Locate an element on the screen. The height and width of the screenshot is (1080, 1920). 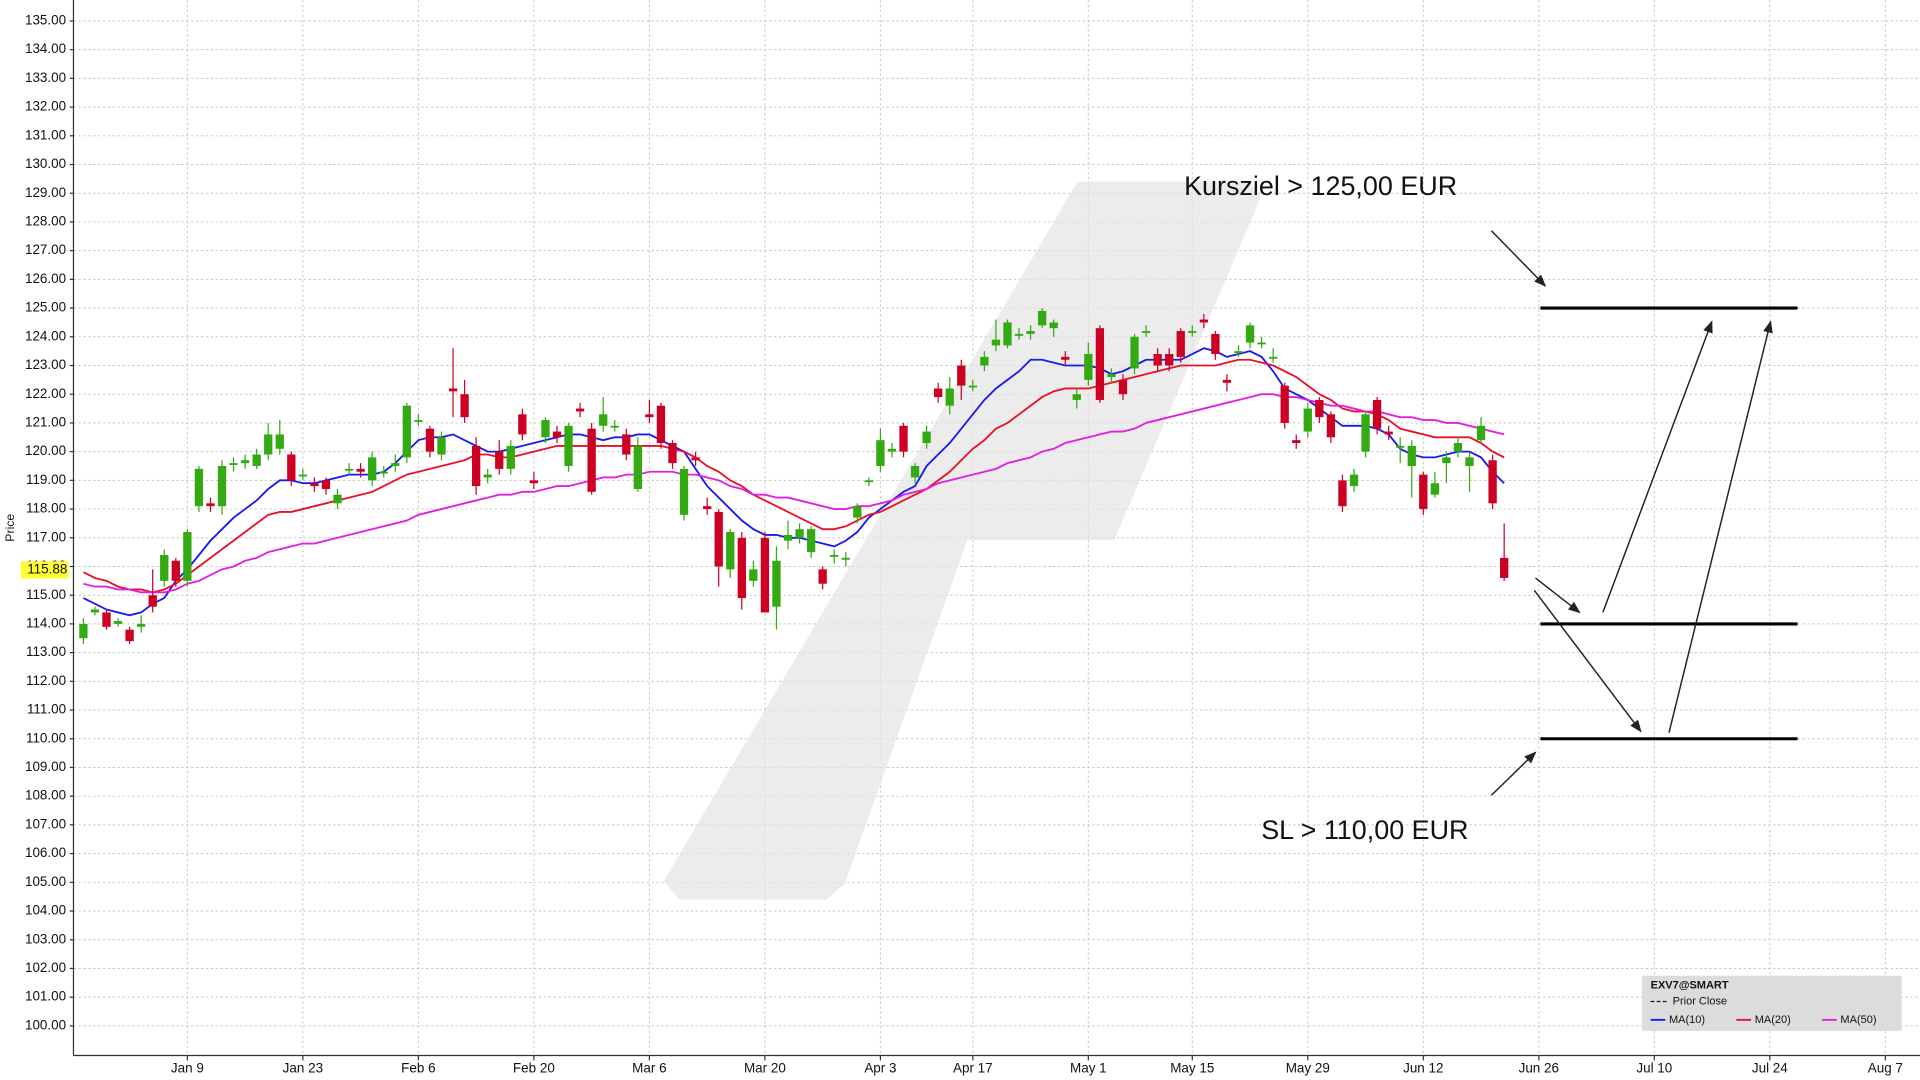
y-tick-label: 121.00 is located at coordinates (45, 421).